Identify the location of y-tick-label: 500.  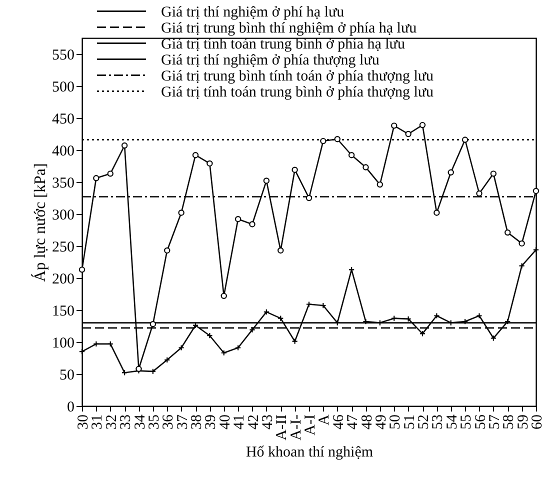
(63, 88).